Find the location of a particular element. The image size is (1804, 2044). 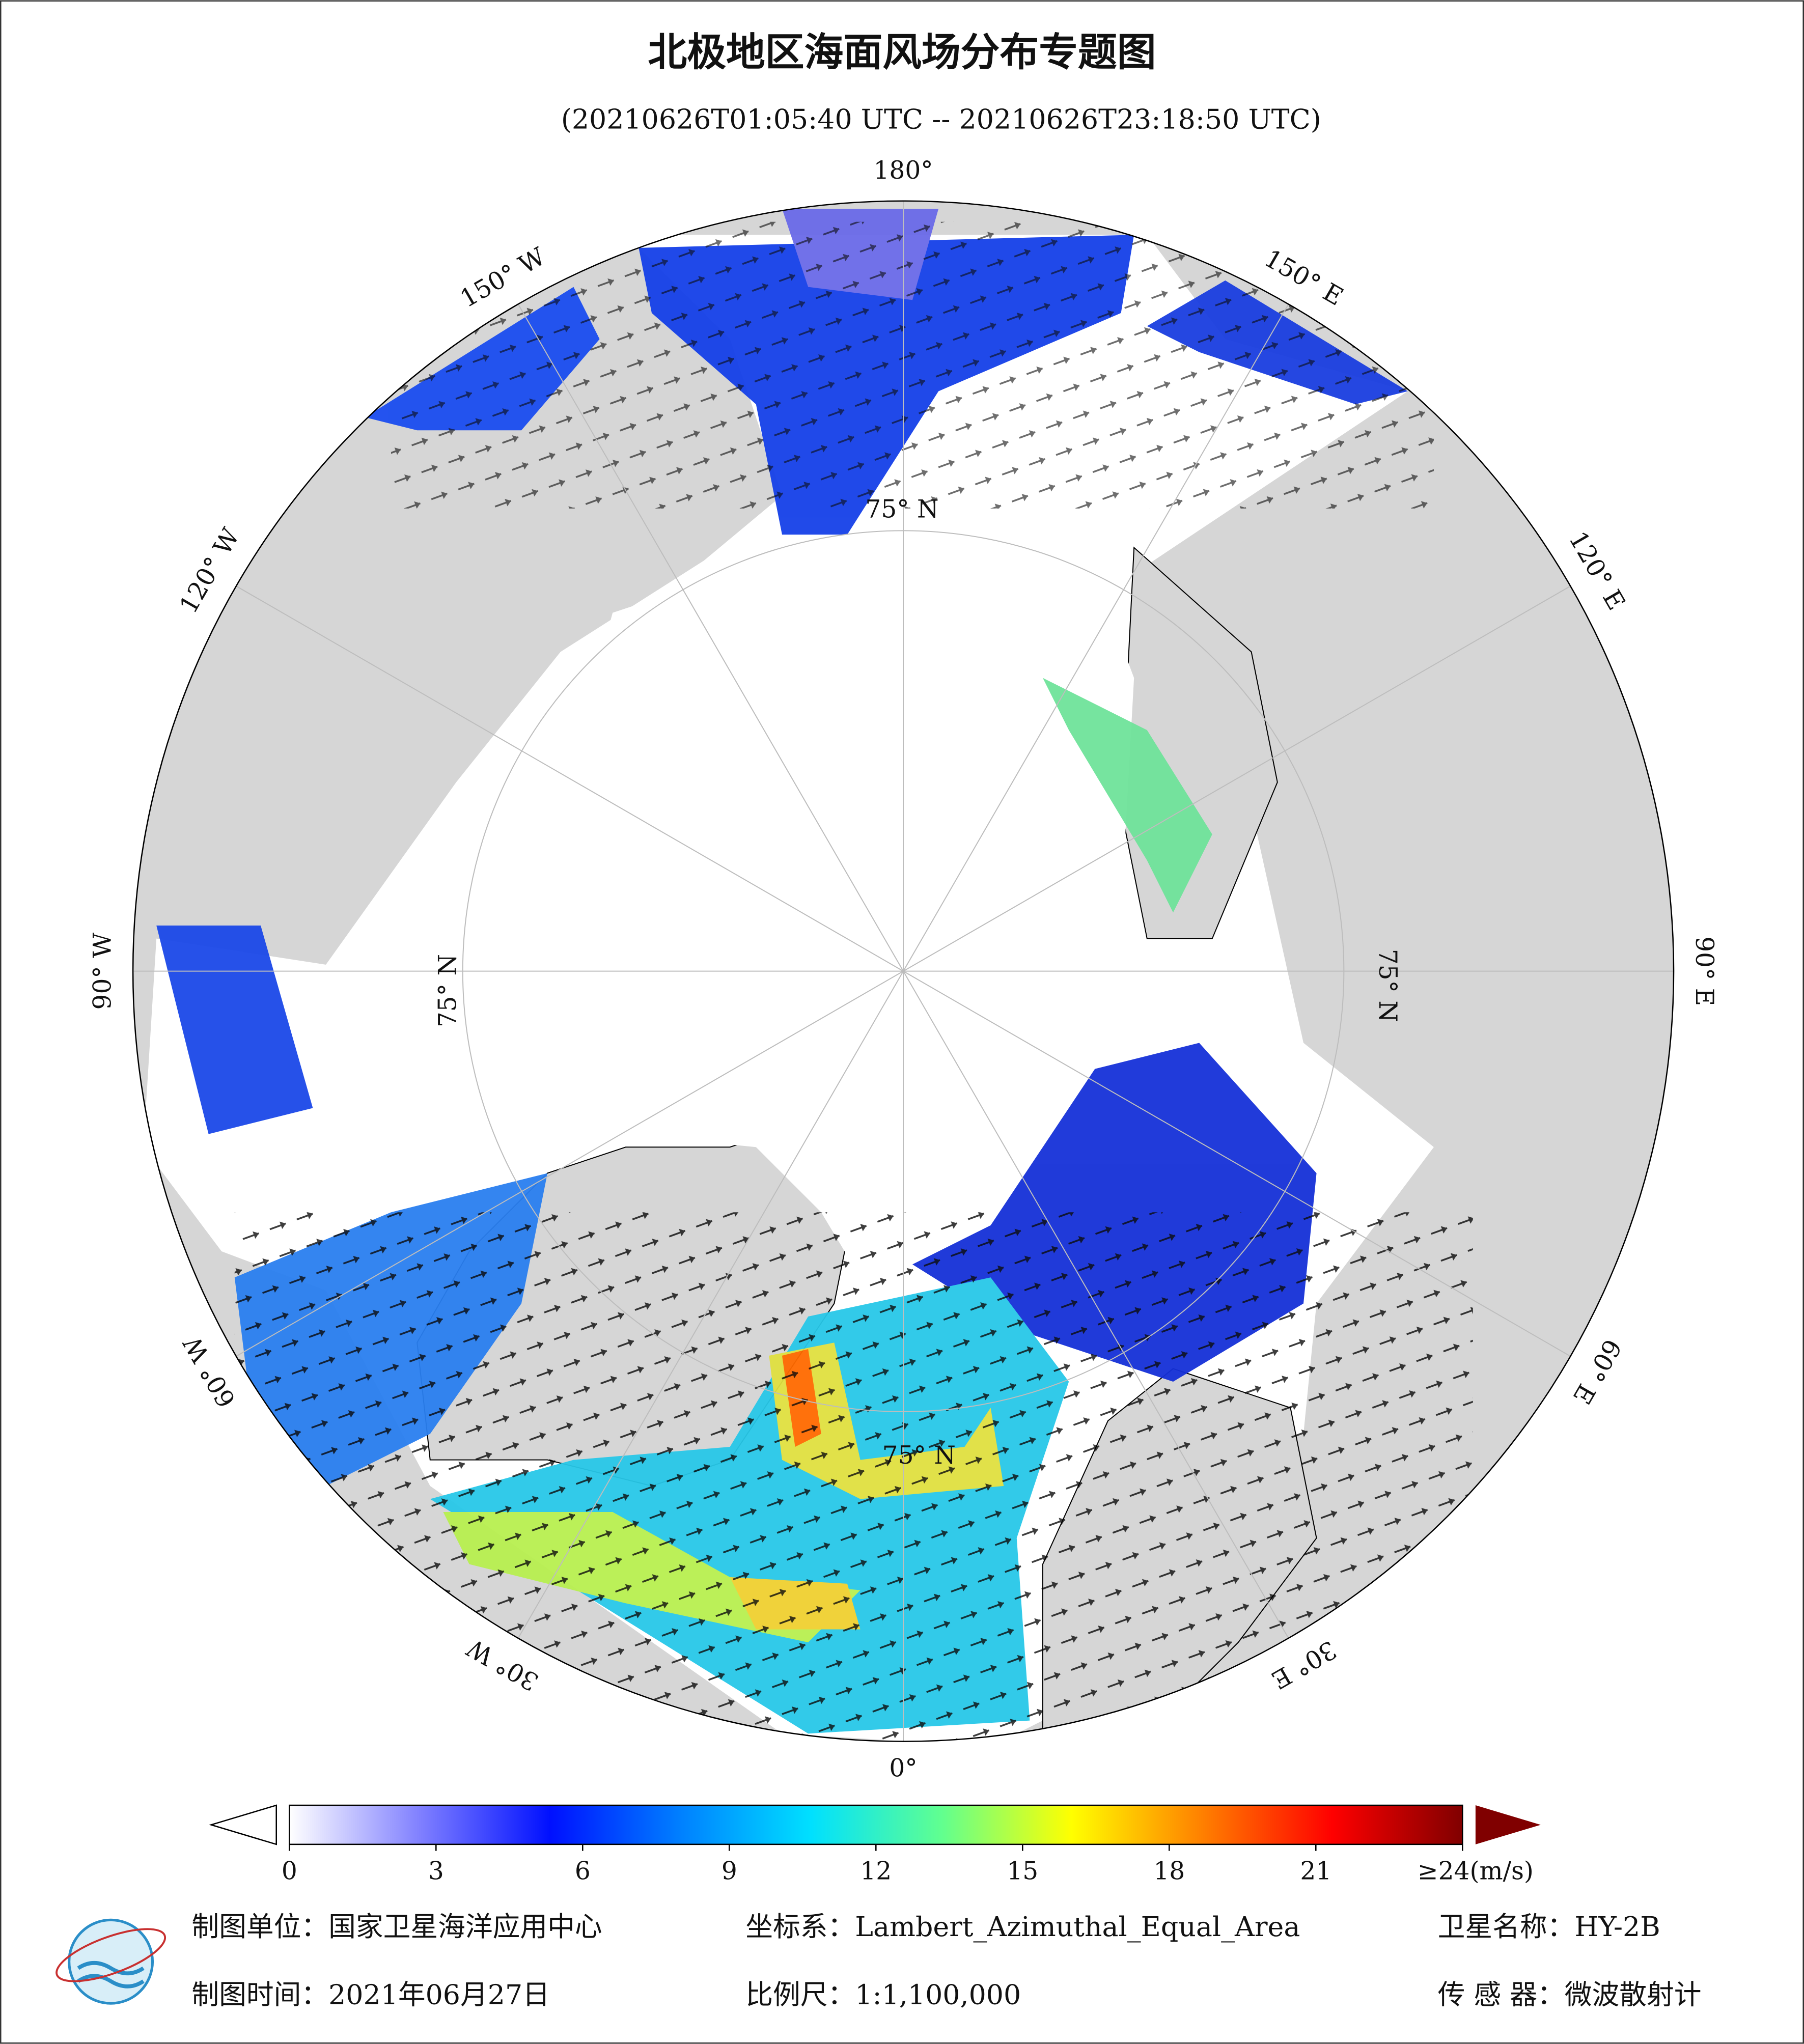

colorbar: 0 3 6 9 12 15 18 21 ≥24(m/s) is located at coordinates (875, 1845).